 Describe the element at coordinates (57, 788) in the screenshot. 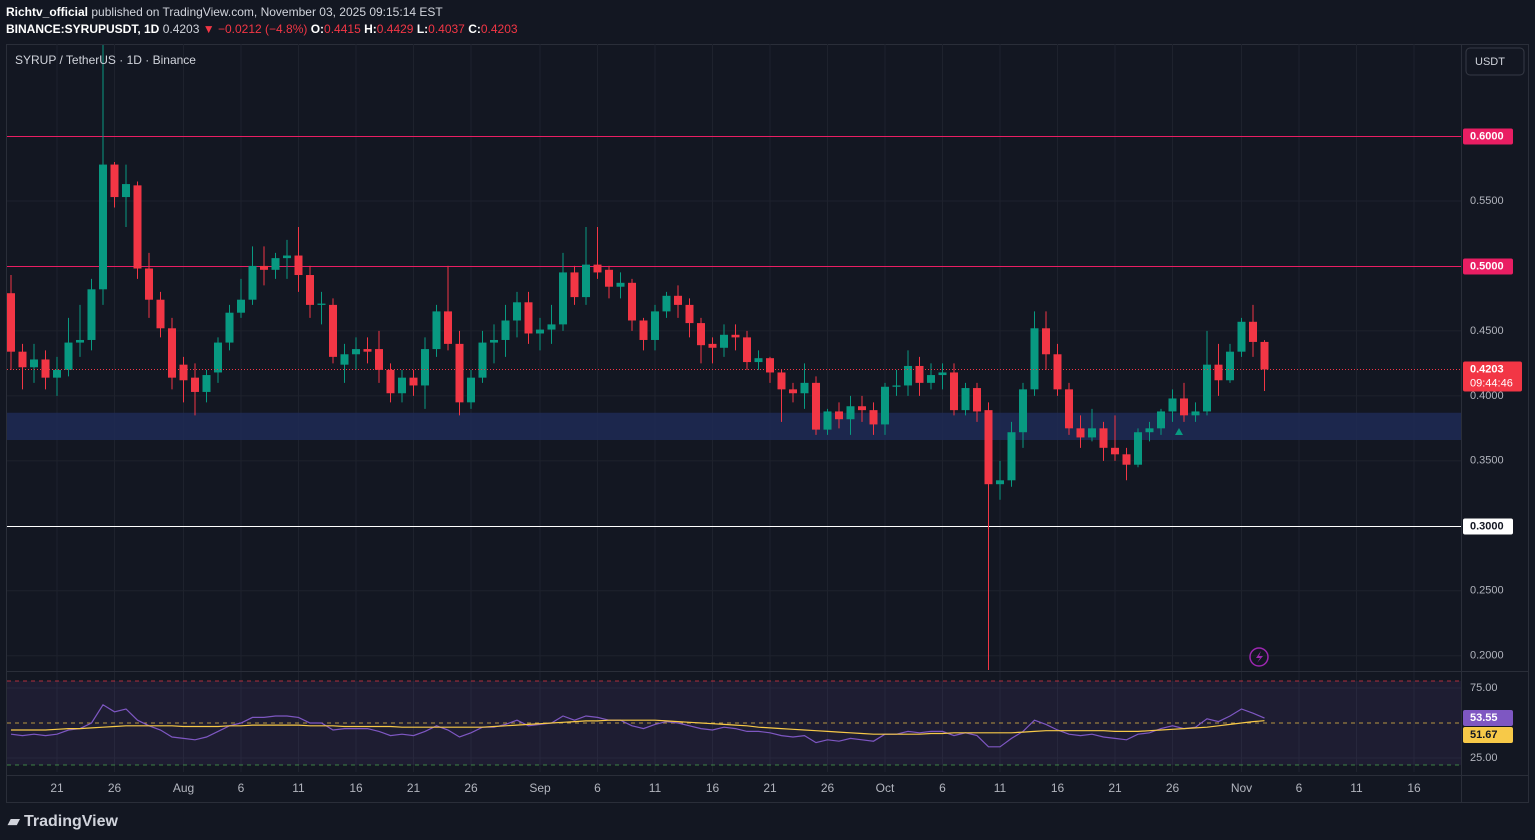

I see `x-tick-label: 21` at that location.